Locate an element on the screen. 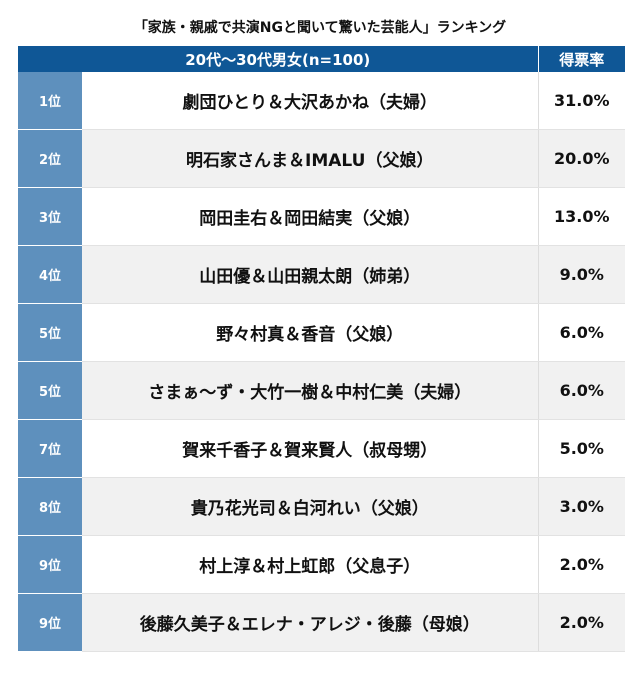  rank-cell: 3位 is located at coordinates (50, 216).